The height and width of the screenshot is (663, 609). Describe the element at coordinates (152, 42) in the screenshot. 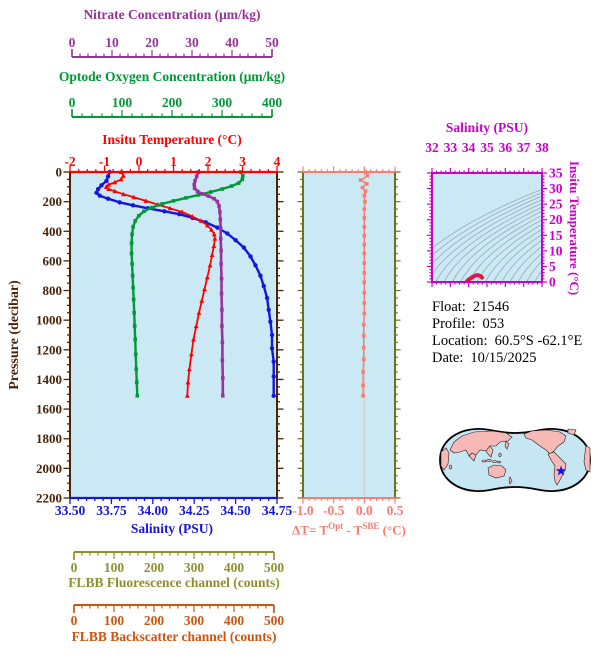

I see `nitrate-tick-label: 20` at that location.